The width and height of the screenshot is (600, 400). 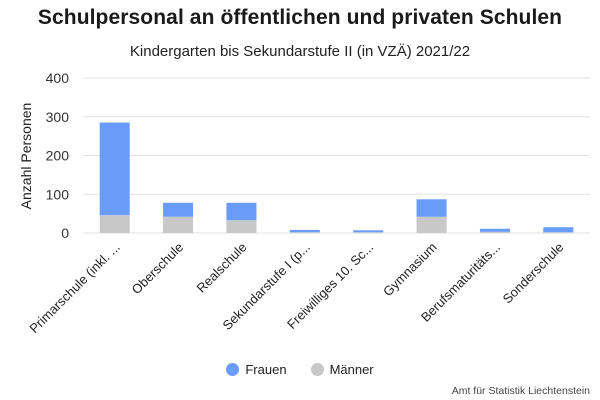 What do you see at coordinates (65, 233) in the screenshot?
I see `y-tick-label: 0` at bounding box center [65, 233].